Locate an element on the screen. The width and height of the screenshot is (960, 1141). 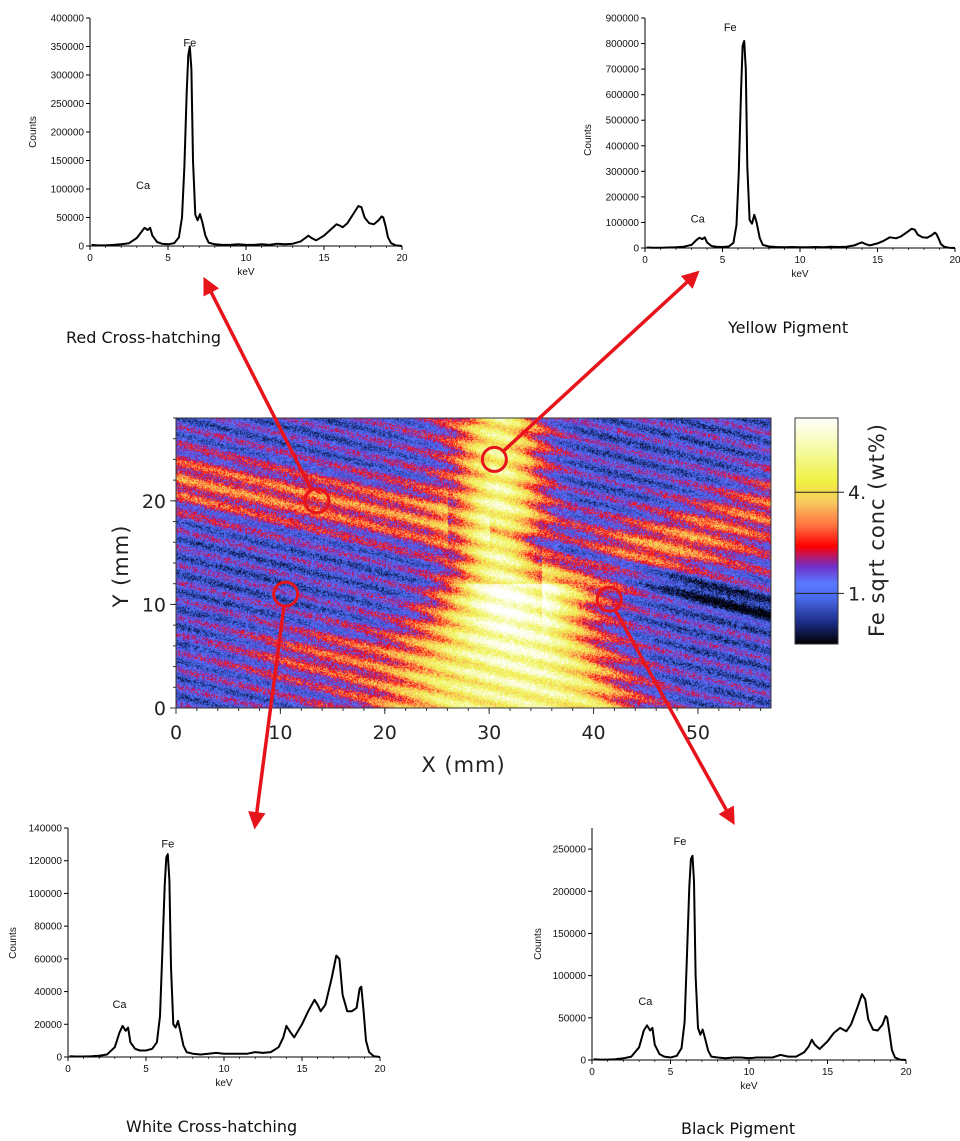
y-tick-label: 350000 is located at coordinates (68, 47).